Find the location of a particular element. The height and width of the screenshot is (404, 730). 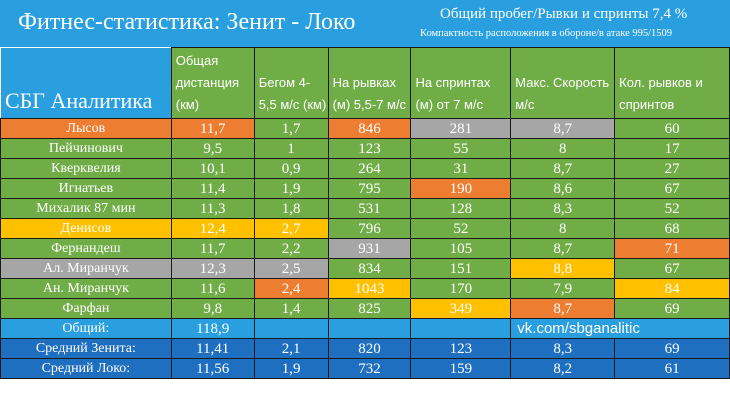

col-header-distance: Общая дистанция (км) is located at coordinates (212, 83).